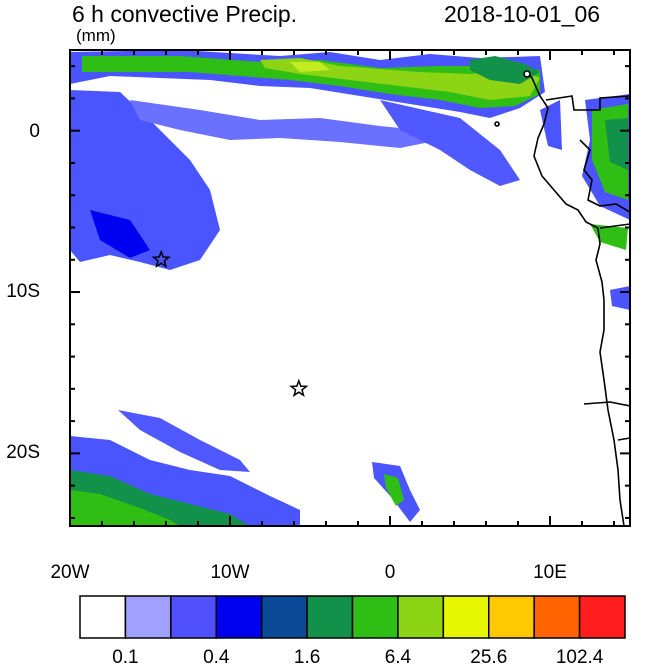 The image size is (650, 667). I want to click on colorbar: 0.1 0.4 1.6 6.4 25.6 102.4, so click(352, 631).